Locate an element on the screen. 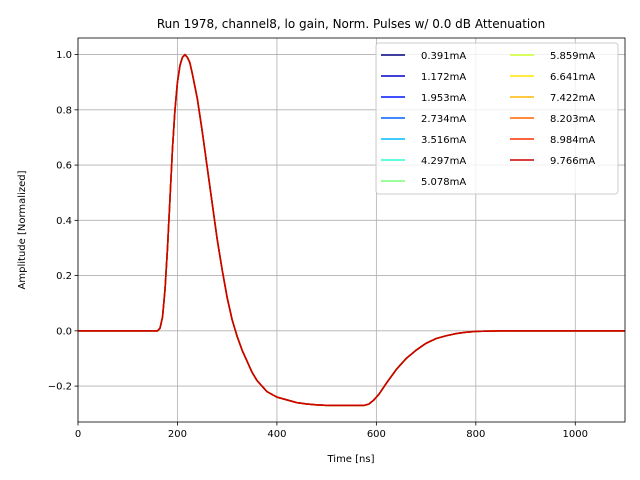 Image resolution: width=640 pixels, height=480 pixels. legend-label: 8.203mA is located at coordinates (572, 119).